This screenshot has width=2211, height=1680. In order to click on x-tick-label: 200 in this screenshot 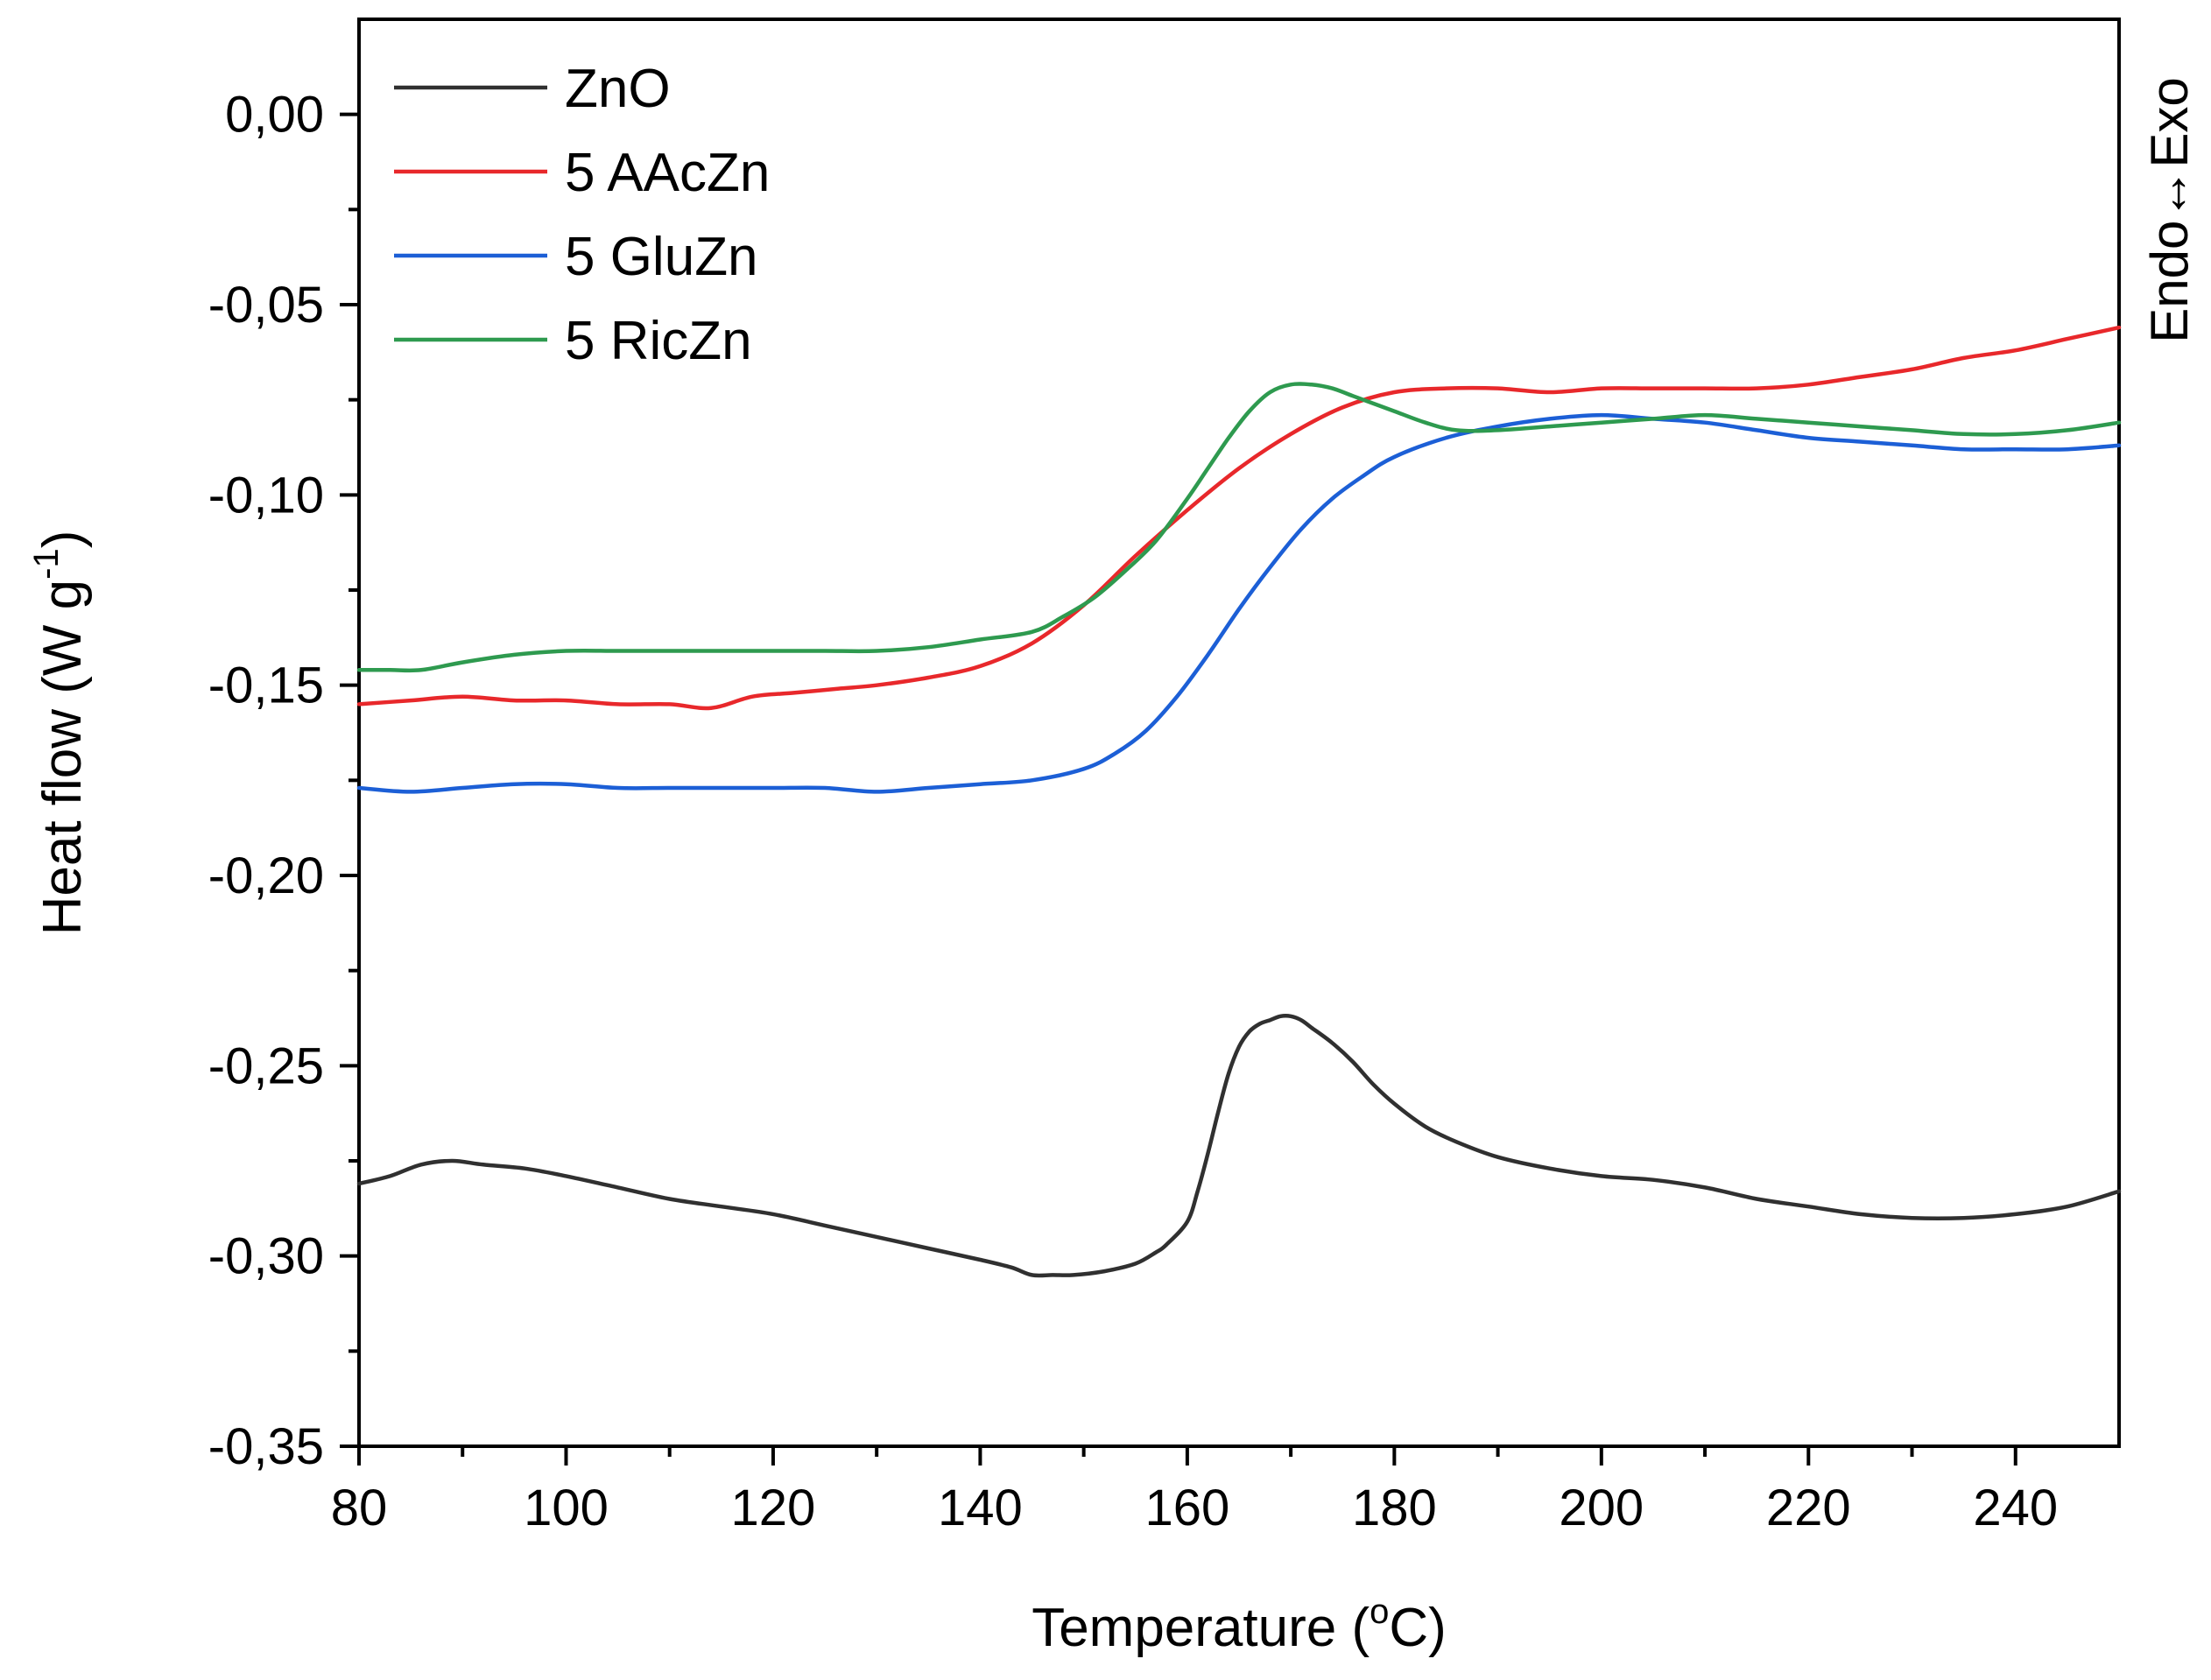, I will do `click(1601, 1508)`.